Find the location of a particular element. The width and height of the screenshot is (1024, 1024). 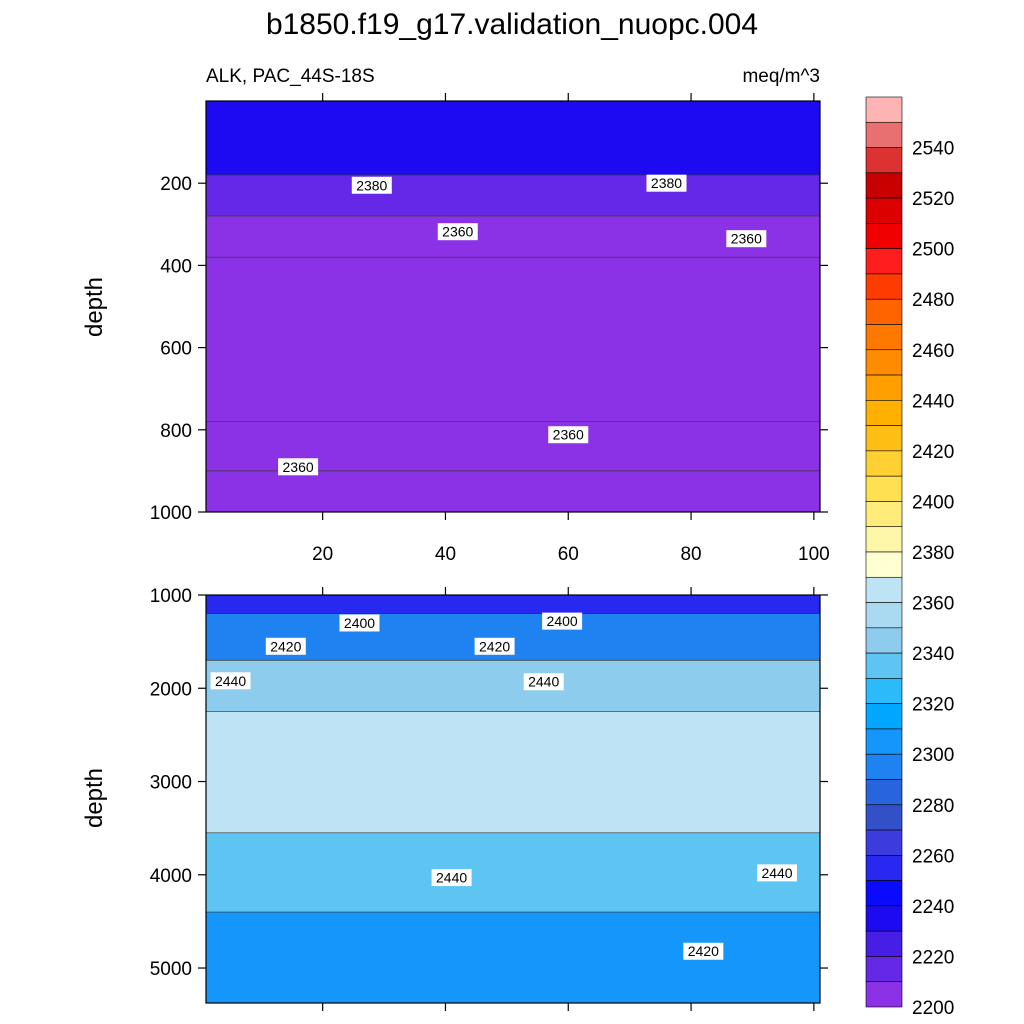

colorbar-label: 2240 is located at coordinates (933, 907).